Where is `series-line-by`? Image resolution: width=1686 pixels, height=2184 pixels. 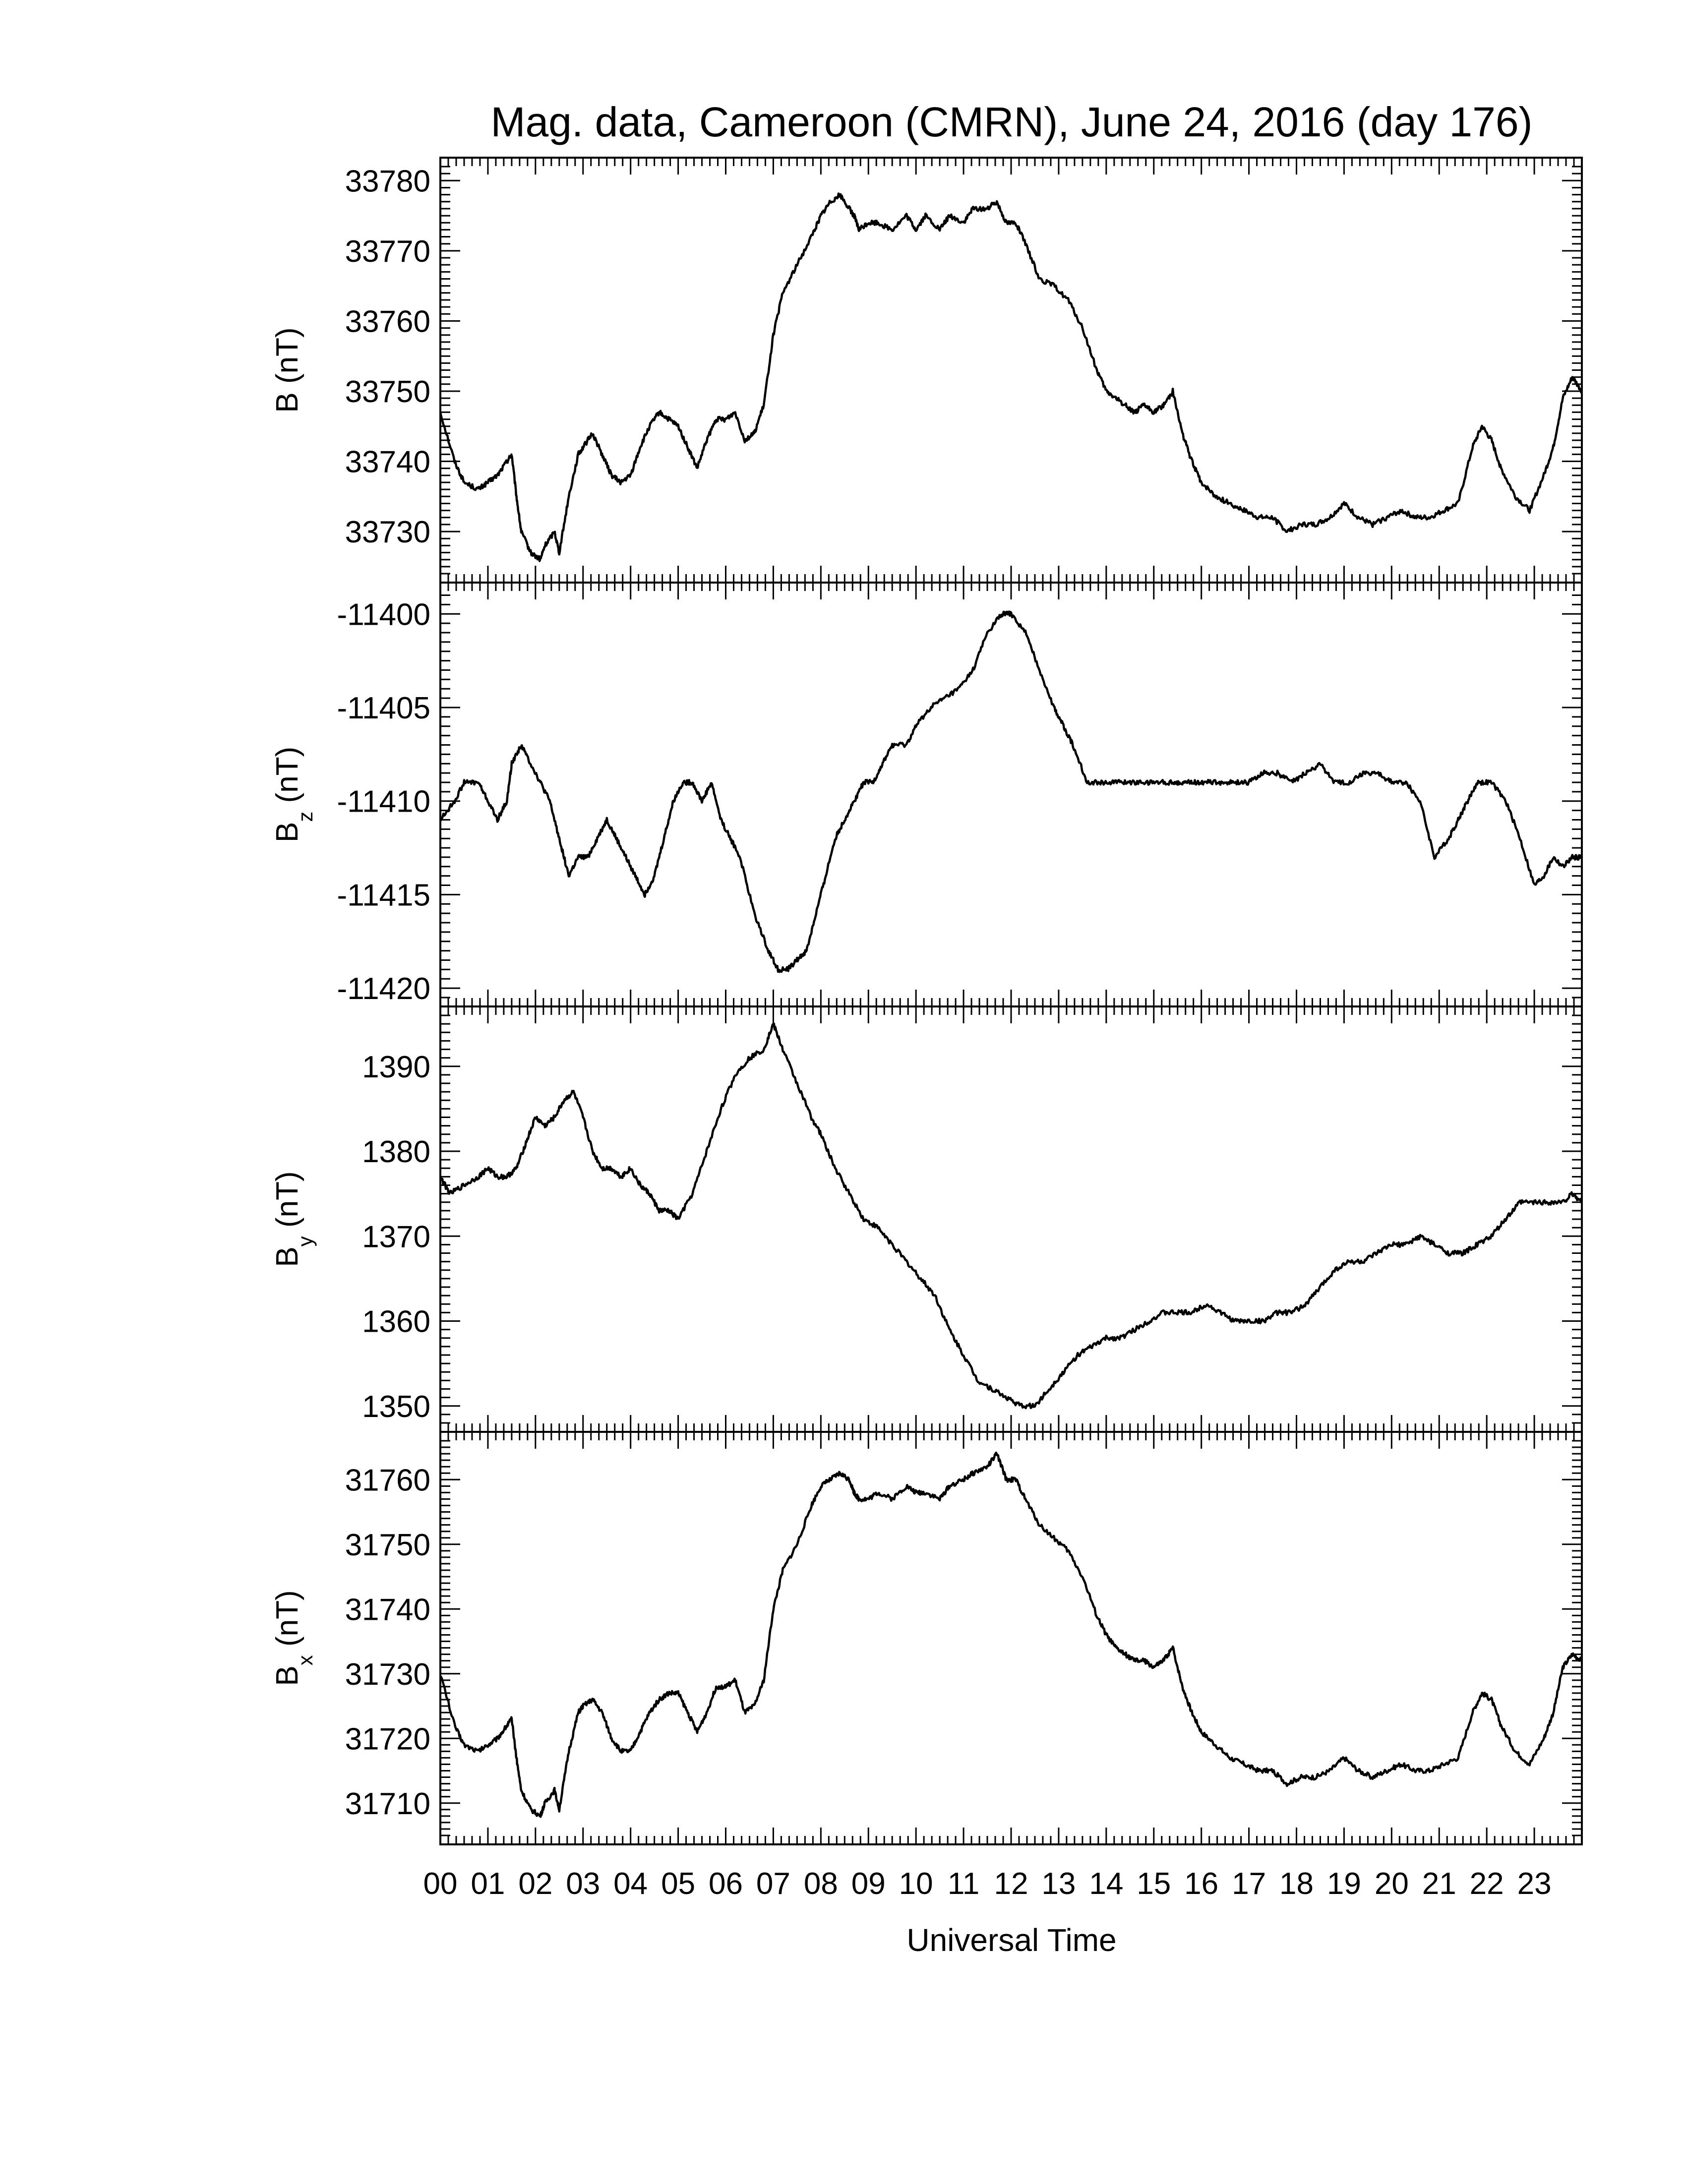
series-line-by is located at coordinates (1011, 1216).